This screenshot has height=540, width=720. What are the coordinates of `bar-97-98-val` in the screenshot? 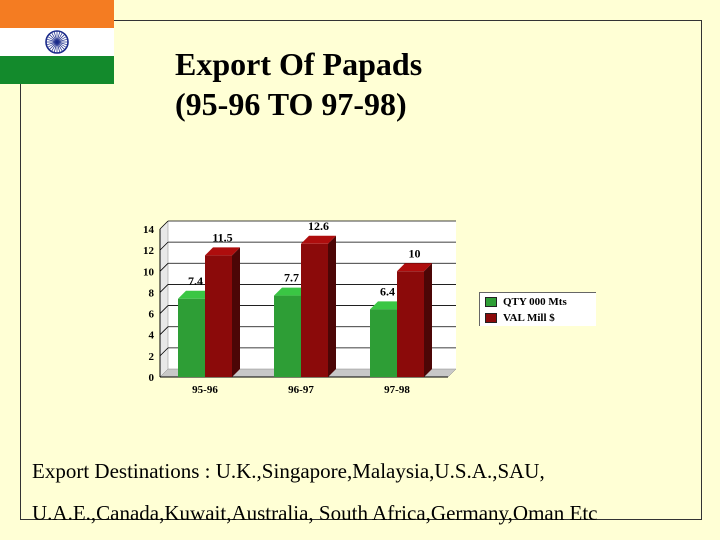 It's located at (410, 324).